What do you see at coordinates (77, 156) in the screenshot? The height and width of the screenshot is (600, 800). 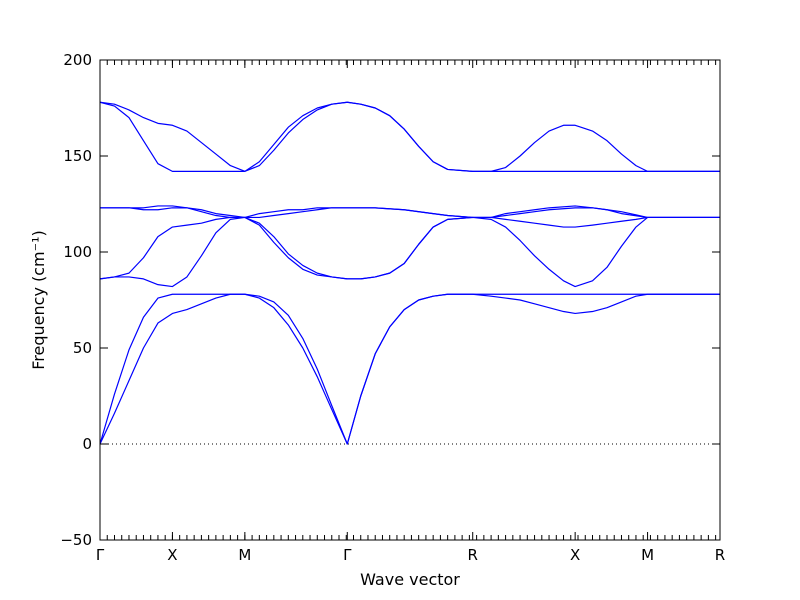 I see `y-tick-label: 150` at bounding box center [77, 156].